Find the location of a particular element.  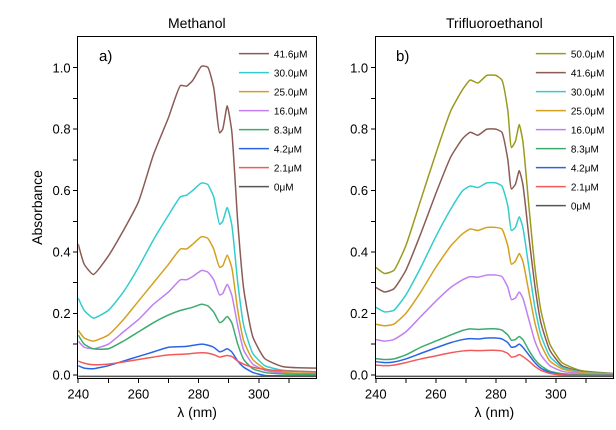

legend-label: 50.0μM is located at coordinates (587, 55).